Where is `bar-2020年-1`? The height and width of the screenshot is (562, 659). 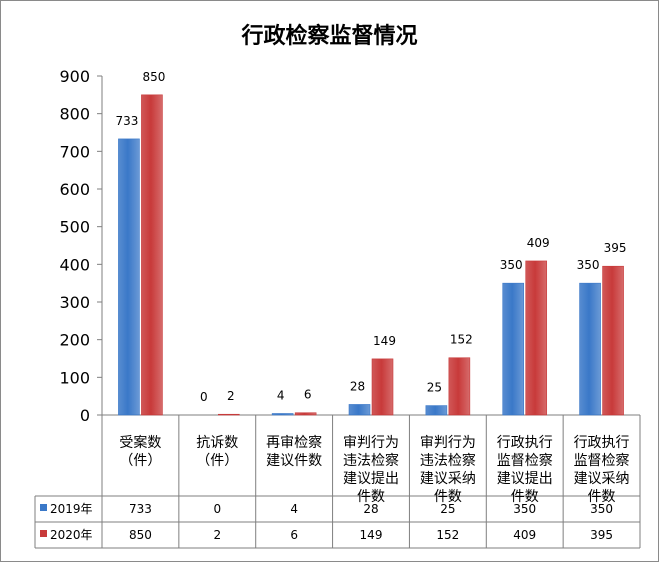 bar-2020年-1 is located at coordinates (228, 414).